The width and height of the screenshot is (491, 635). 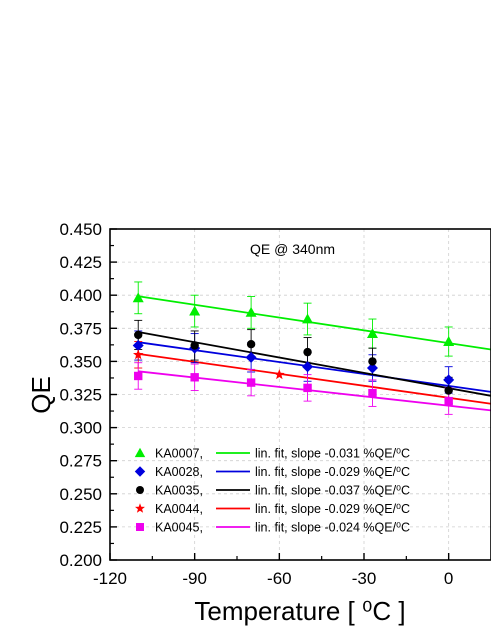 I want to click on legend-series-name: KA0007,, so click(x=179, y=454).